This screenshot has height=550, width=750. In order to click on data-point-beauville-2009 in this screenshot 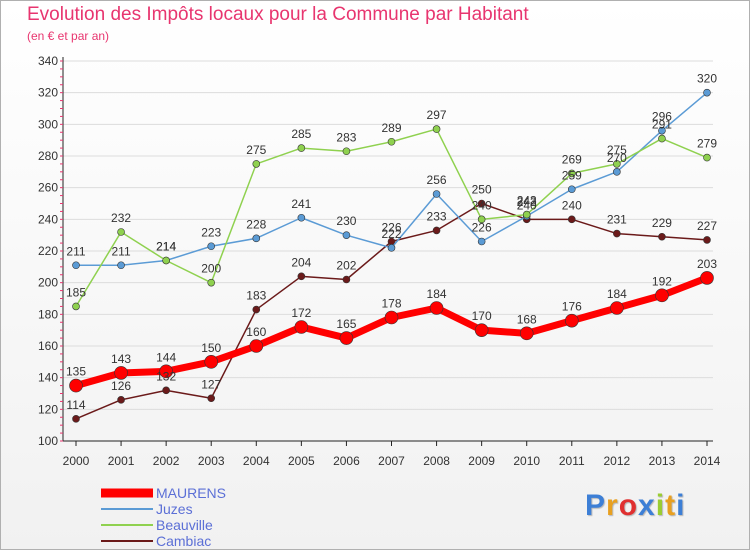, I will do `click(481, 219)`.